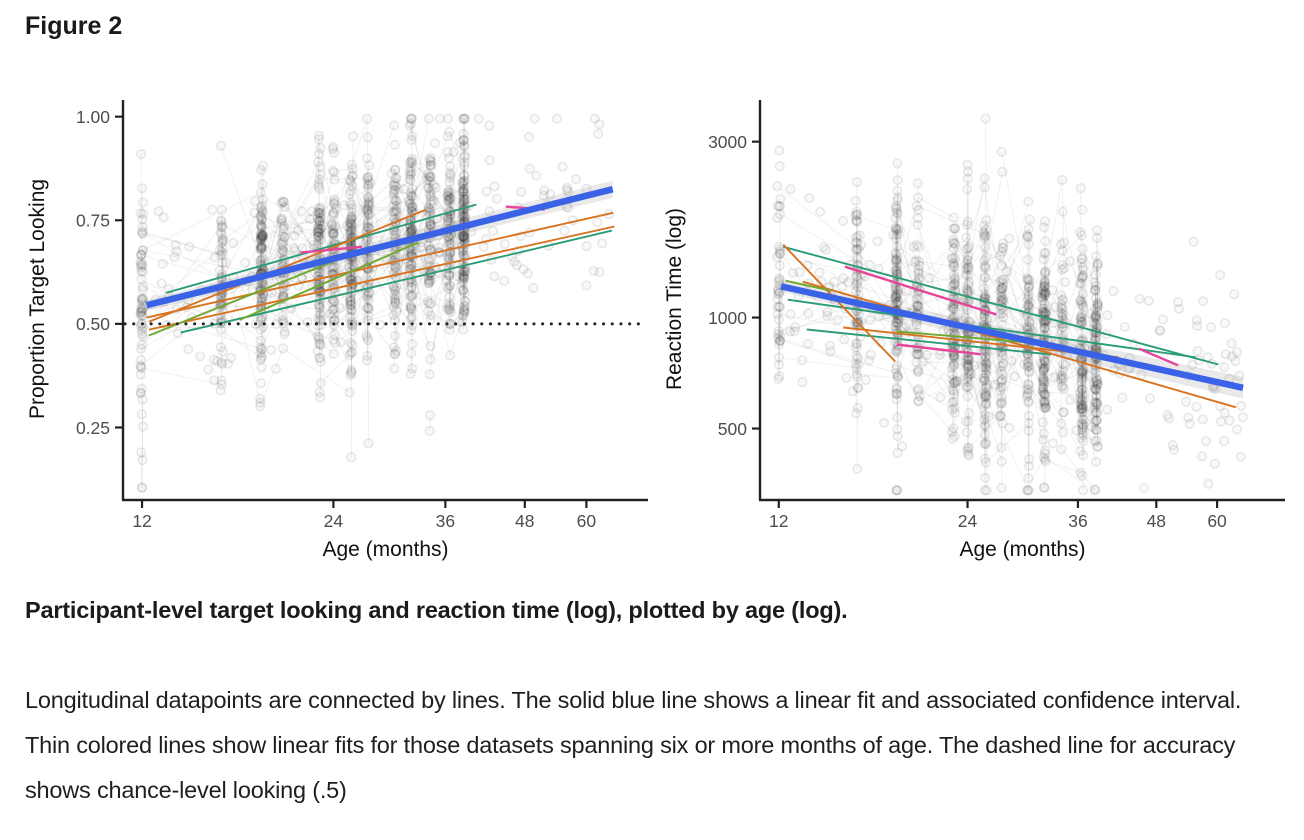 The image size is (1304, 840). I want to click on rt-panel-xlabel: Age (months), so click(1022, 549).